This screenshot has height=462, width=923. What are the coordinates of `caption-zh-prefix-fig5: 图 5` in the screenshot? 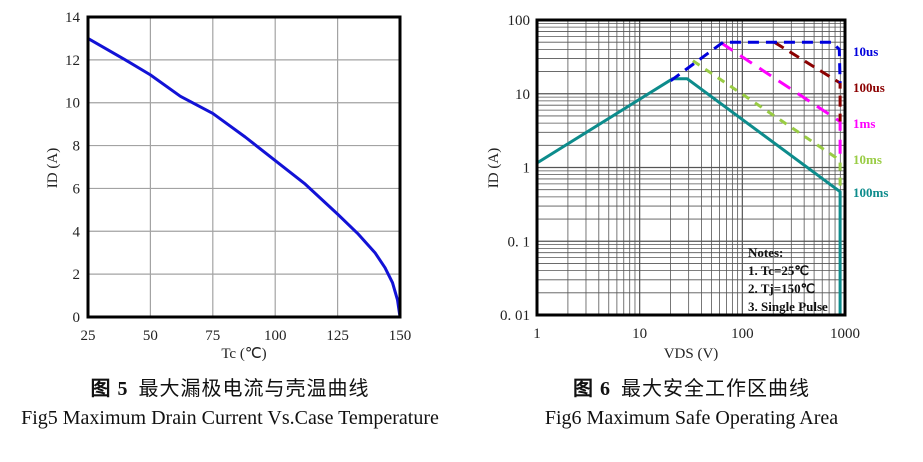 It's located at (109, 389).